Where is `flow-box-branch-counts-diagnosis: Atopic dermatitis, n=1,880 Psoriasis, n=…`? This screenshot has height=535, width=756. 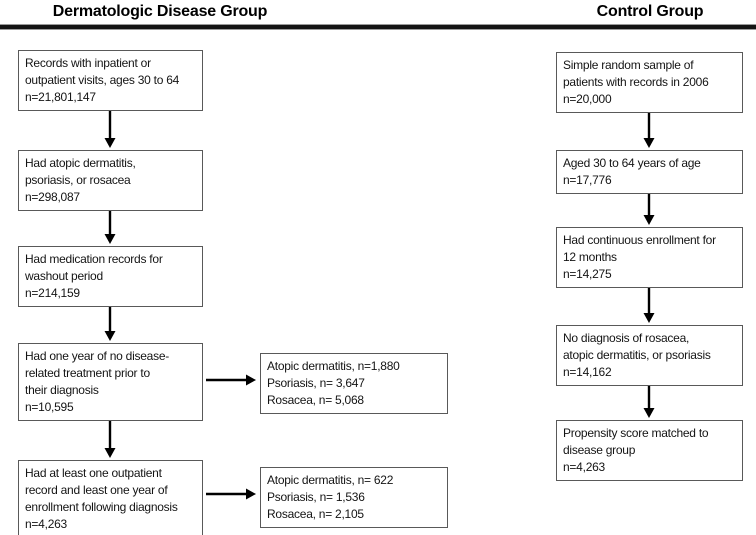 flow-box-branch-counts-diagnosis: Atopic dermatitis, n=1,880 Psoriasis, n=… is located at coordinates (354, 383).